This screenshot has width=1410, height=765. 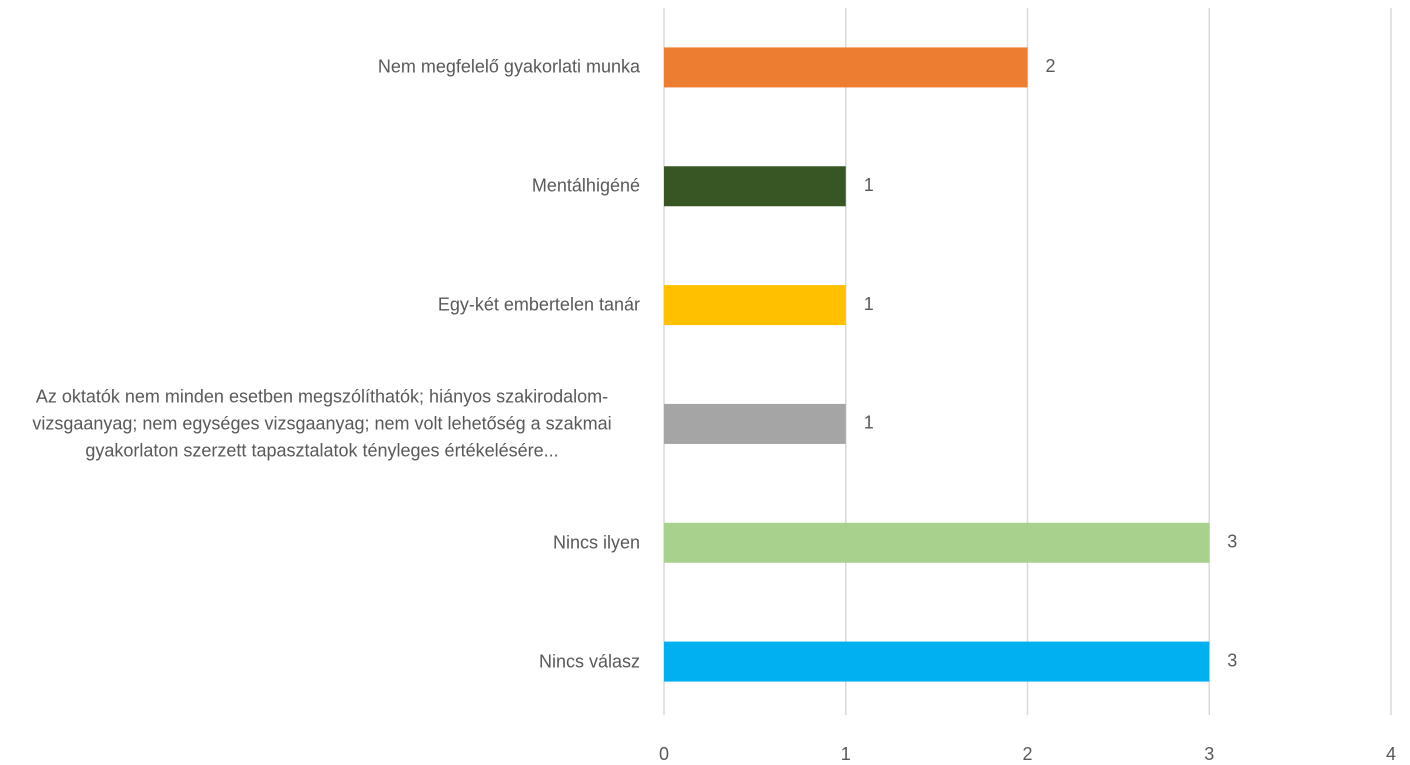 What do you see at coordinates (1391, 754) in the screenshot?
I see `x-tick-label: 4` at bounding box center [1391, 754].